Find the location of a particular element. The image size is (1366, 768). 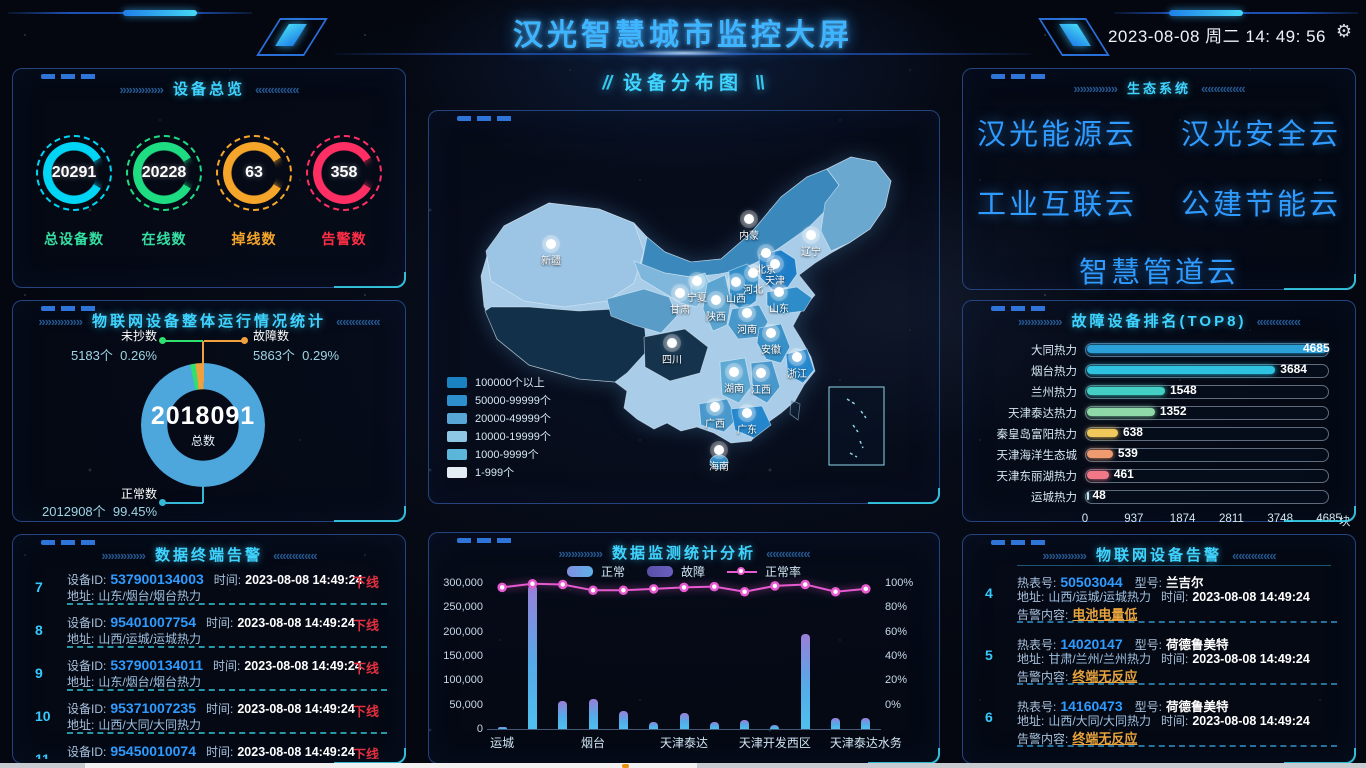

ranking-value: 48 is located at coordinates (1099, 494).